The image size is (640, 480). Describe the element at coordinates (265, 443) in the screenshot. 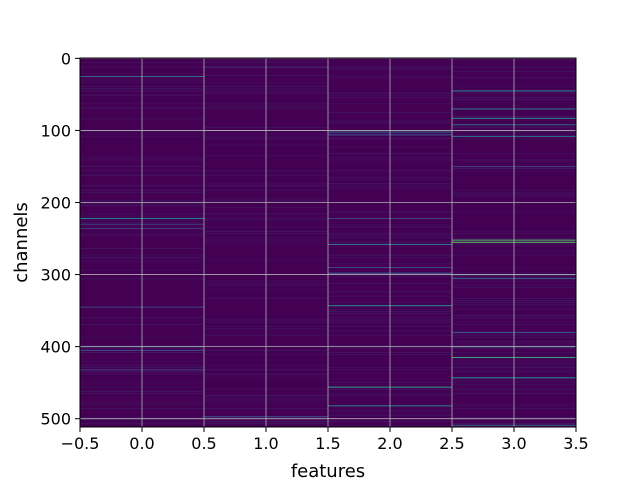

I see `x-tick-label: 1.0` at that location.